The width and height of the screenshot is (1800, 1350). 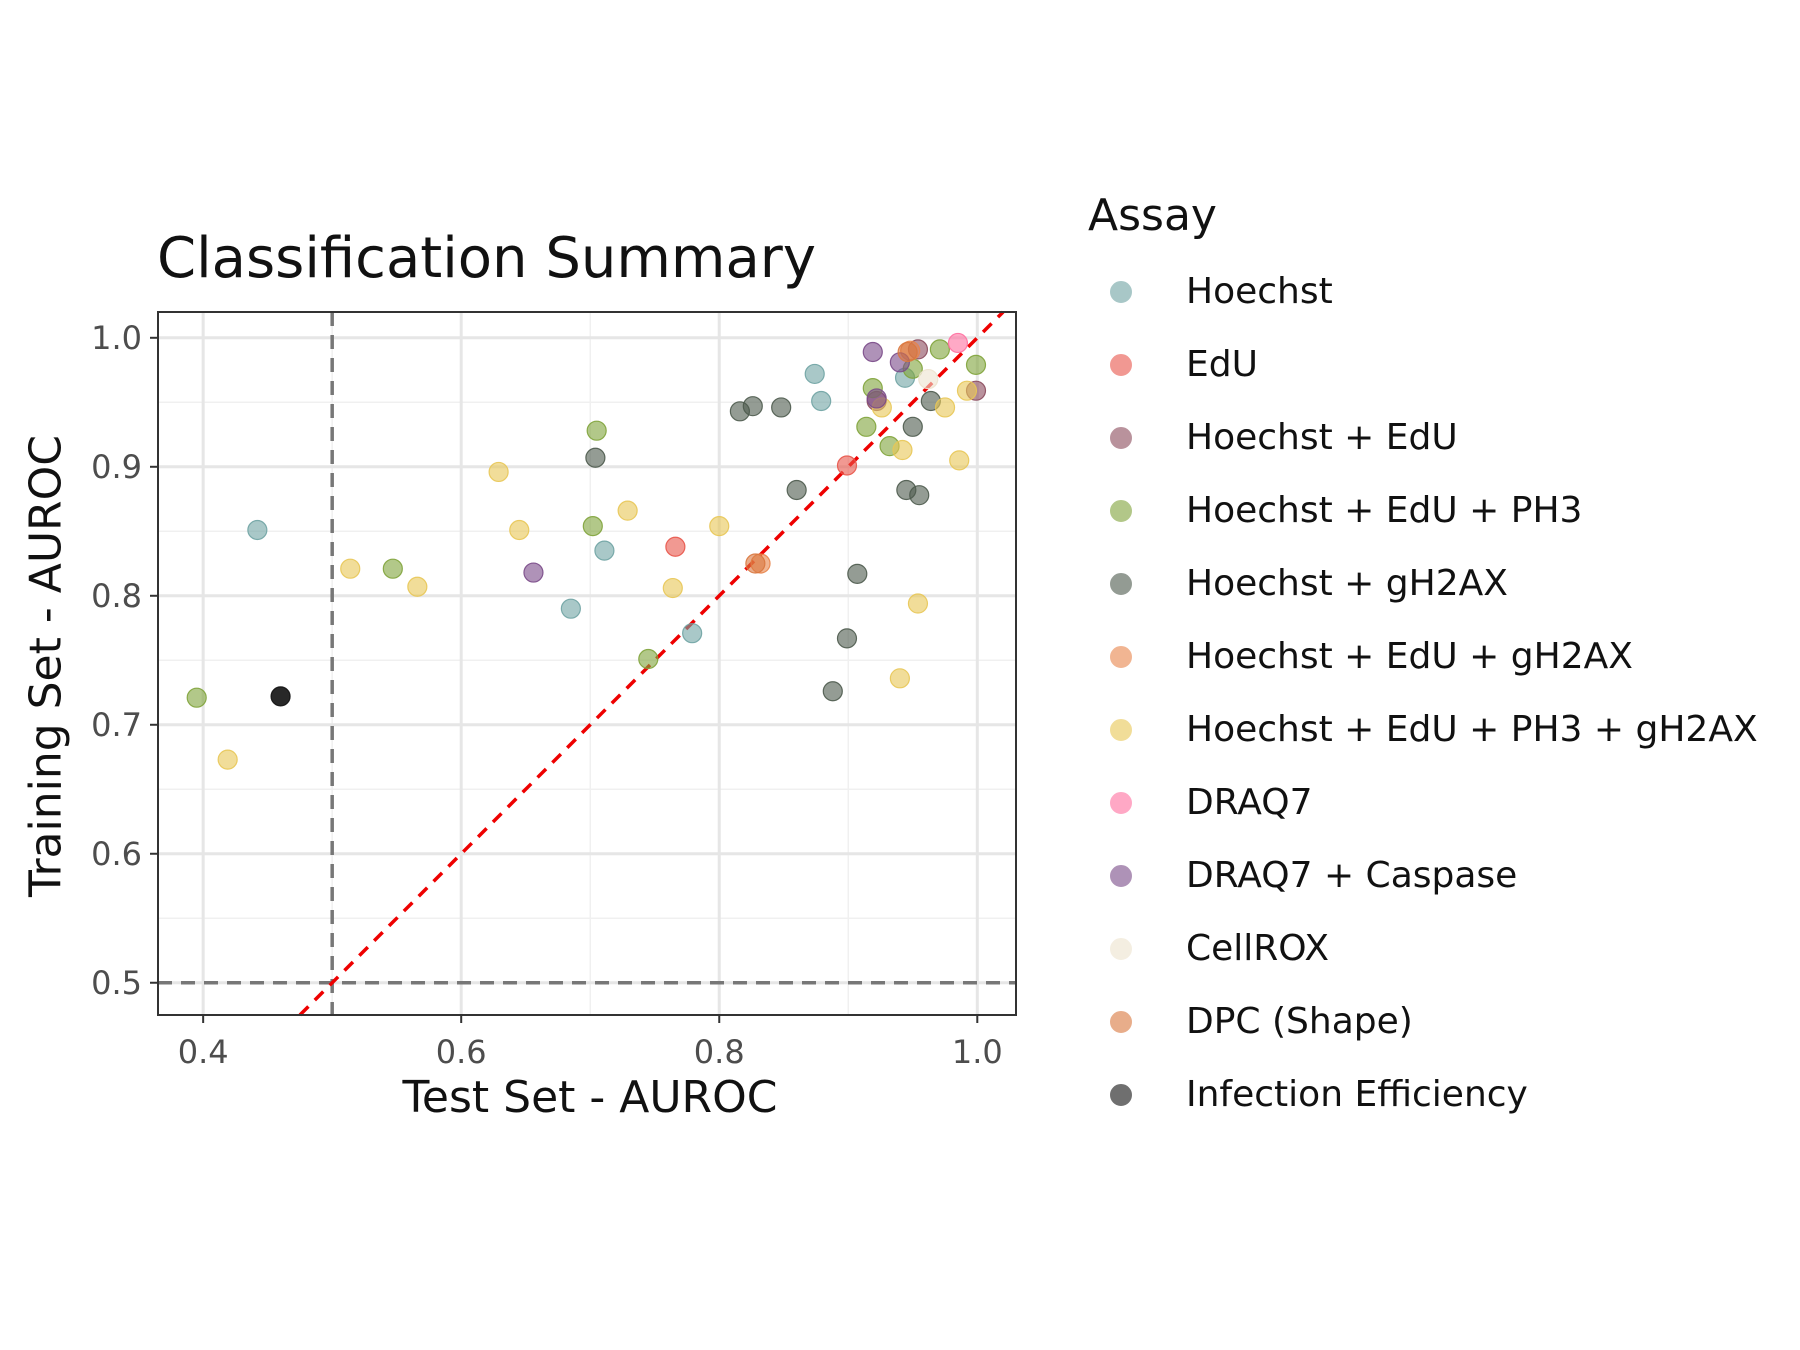 I want to click on x-tick-label: 0.8, so click(x=719, y=1052).